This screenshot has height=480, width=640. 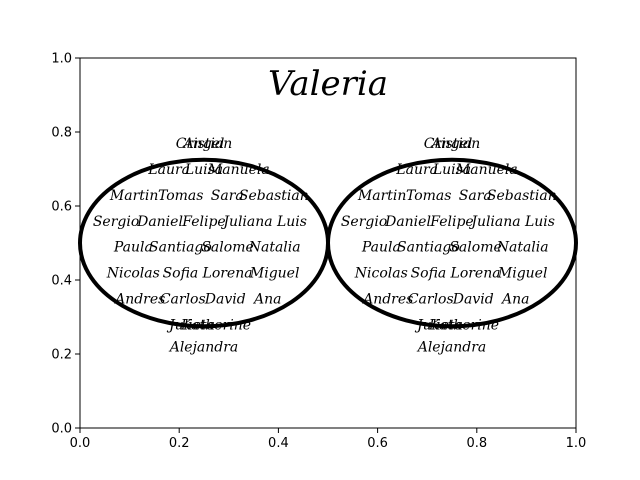 What do you see at coordinates (61, 355) in the screenshot?
I see `y-tick-label: 0.2` at bounding box center [61, 355].